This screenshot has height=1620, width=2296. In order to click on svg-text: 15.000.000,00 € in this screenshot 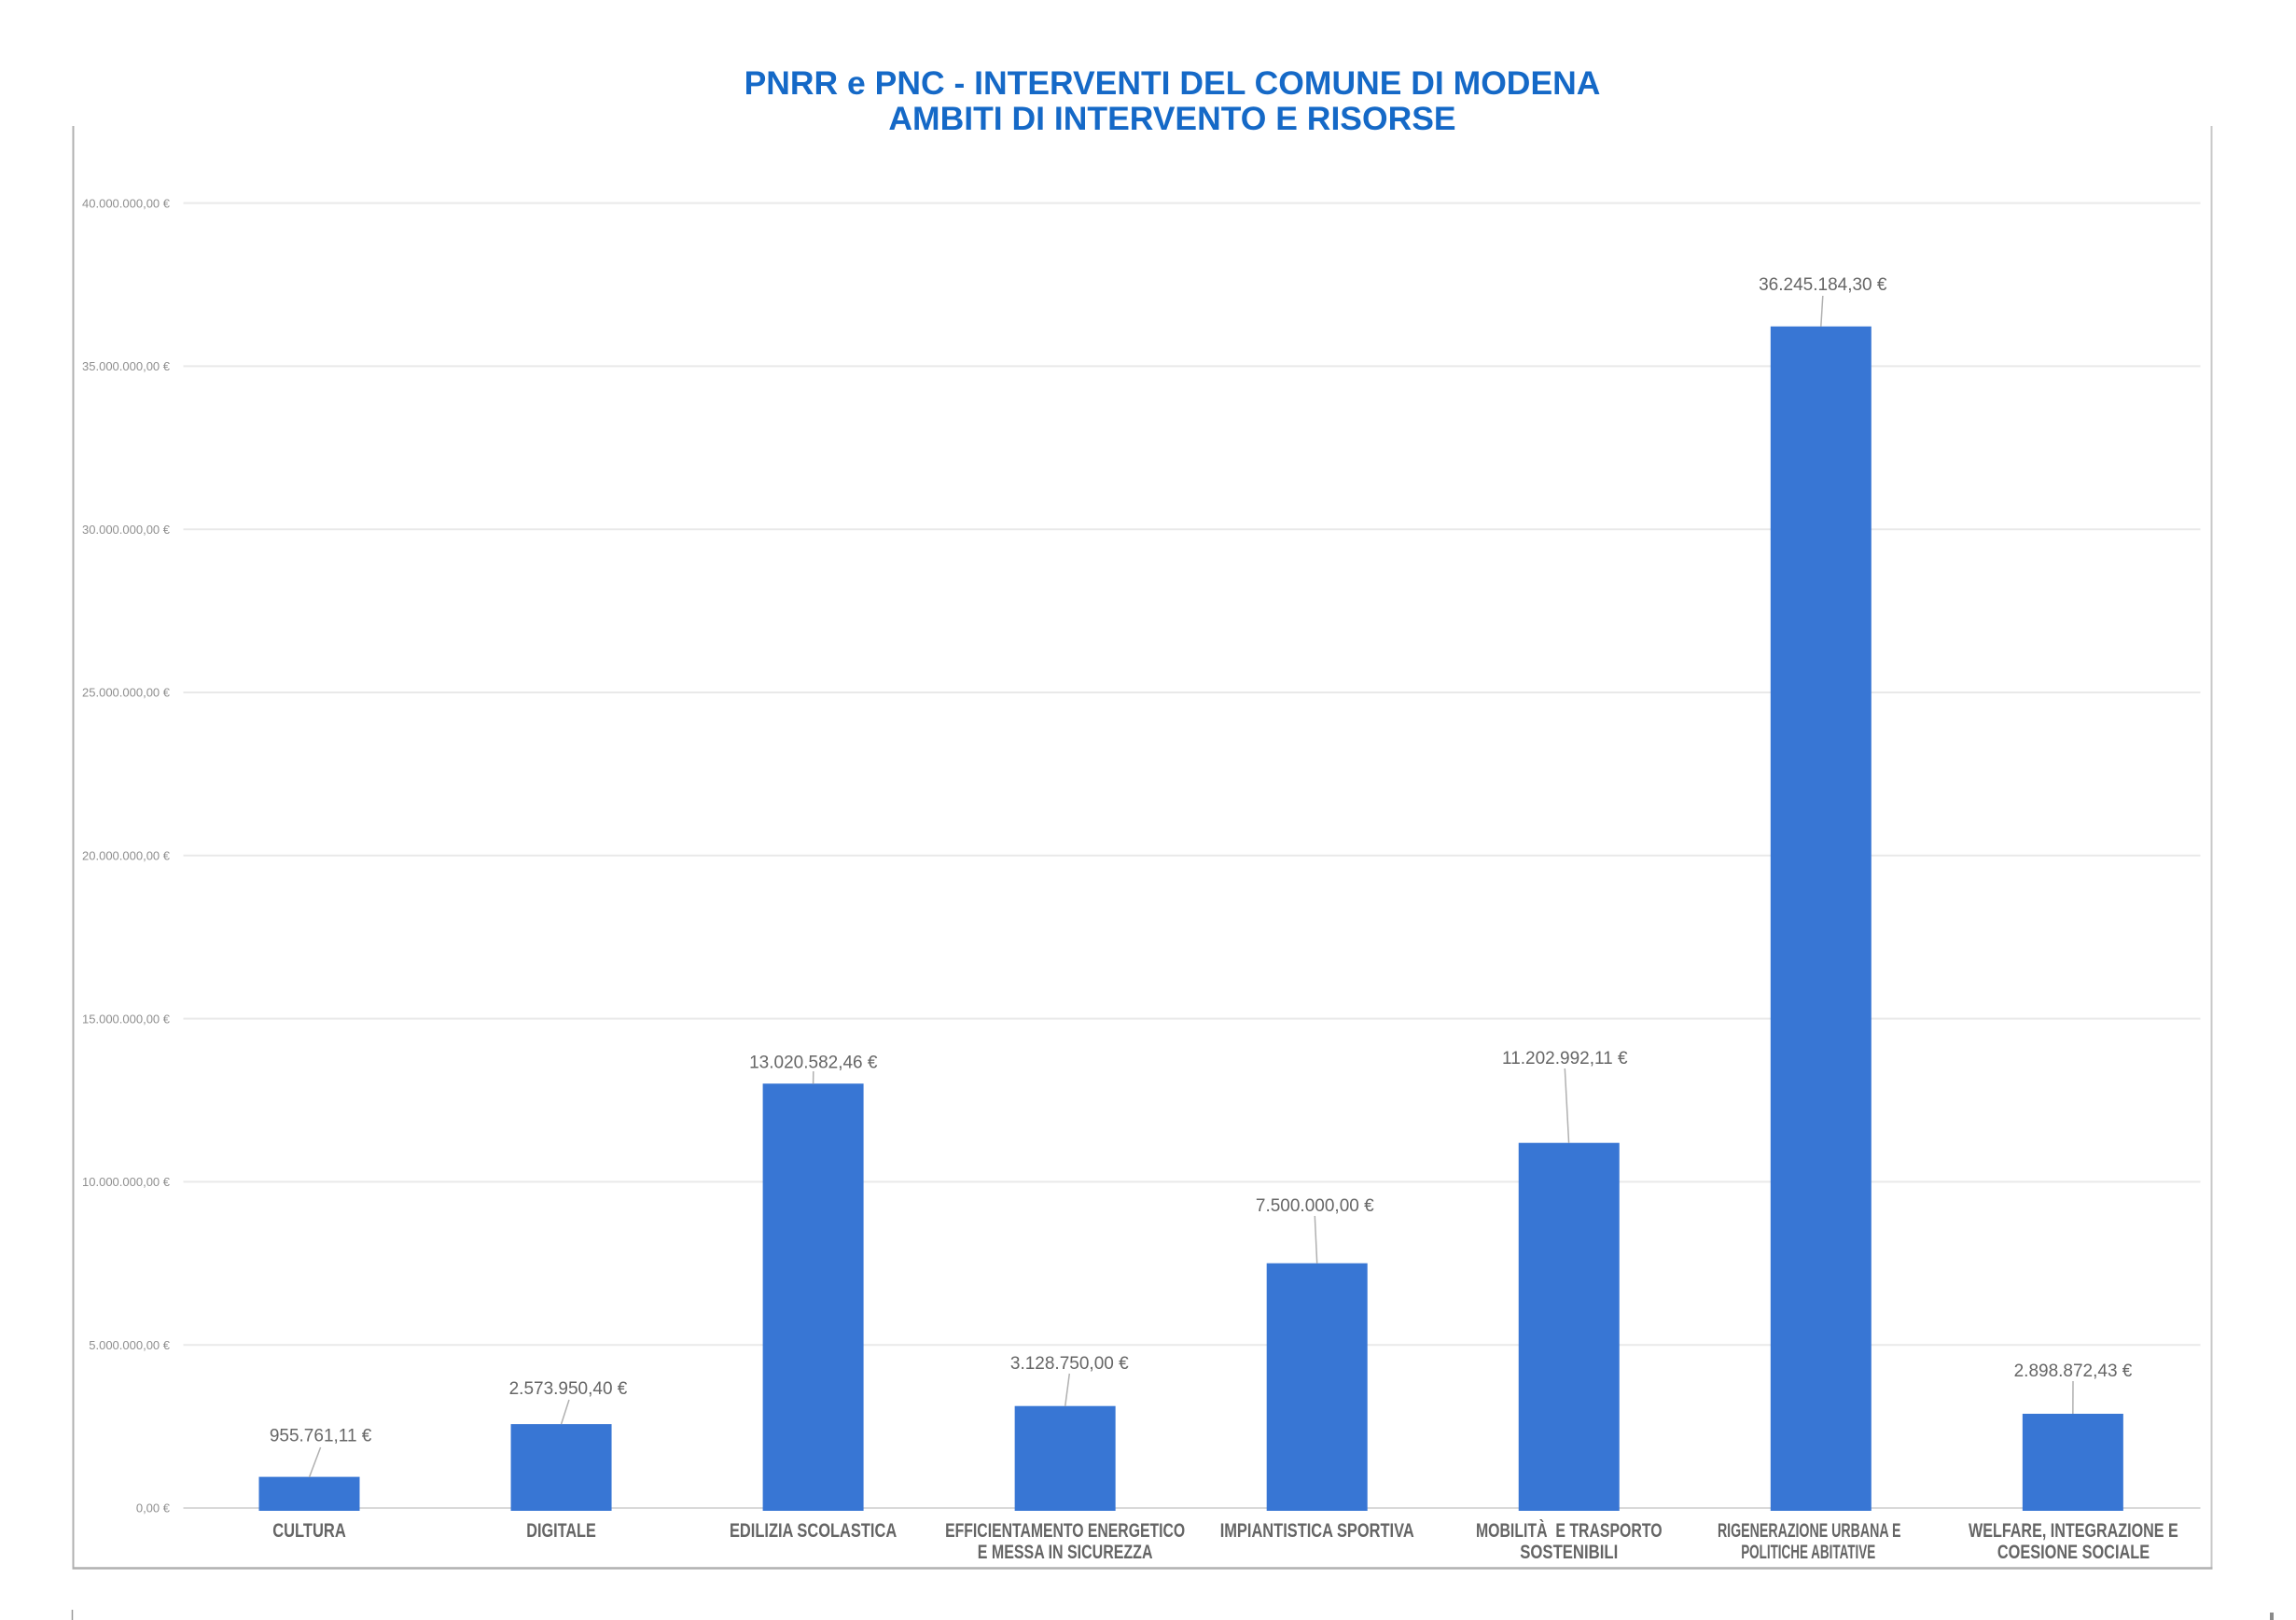, I will do `click(127, 1019)`.